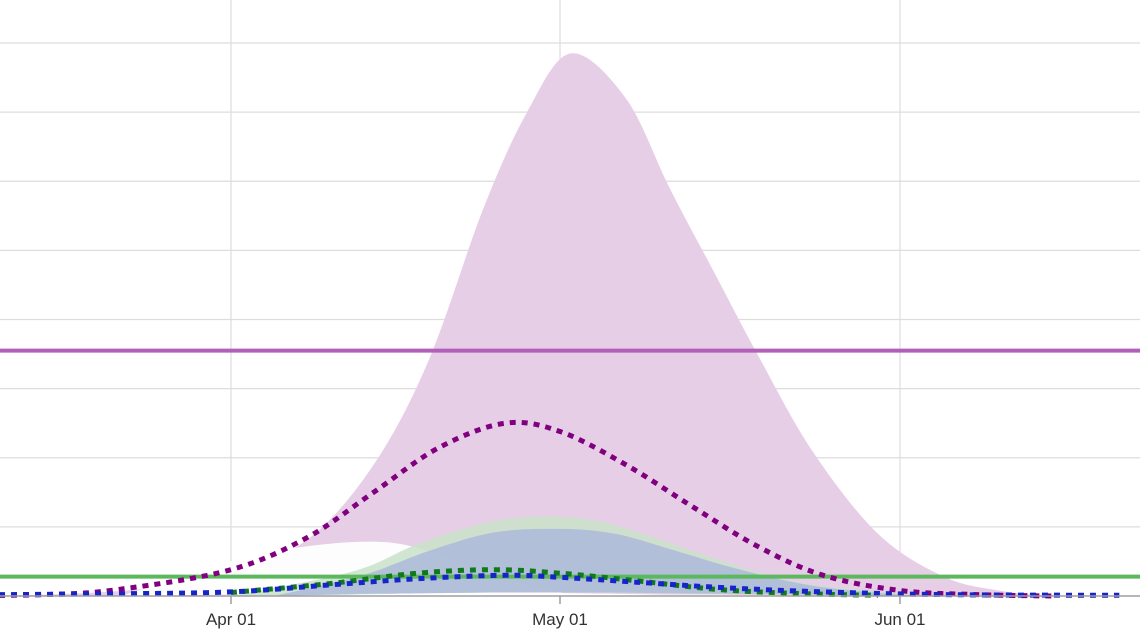 This screenshot has height=641, width=1140. I want to click on x-axis-ticks, so click(565, 600).